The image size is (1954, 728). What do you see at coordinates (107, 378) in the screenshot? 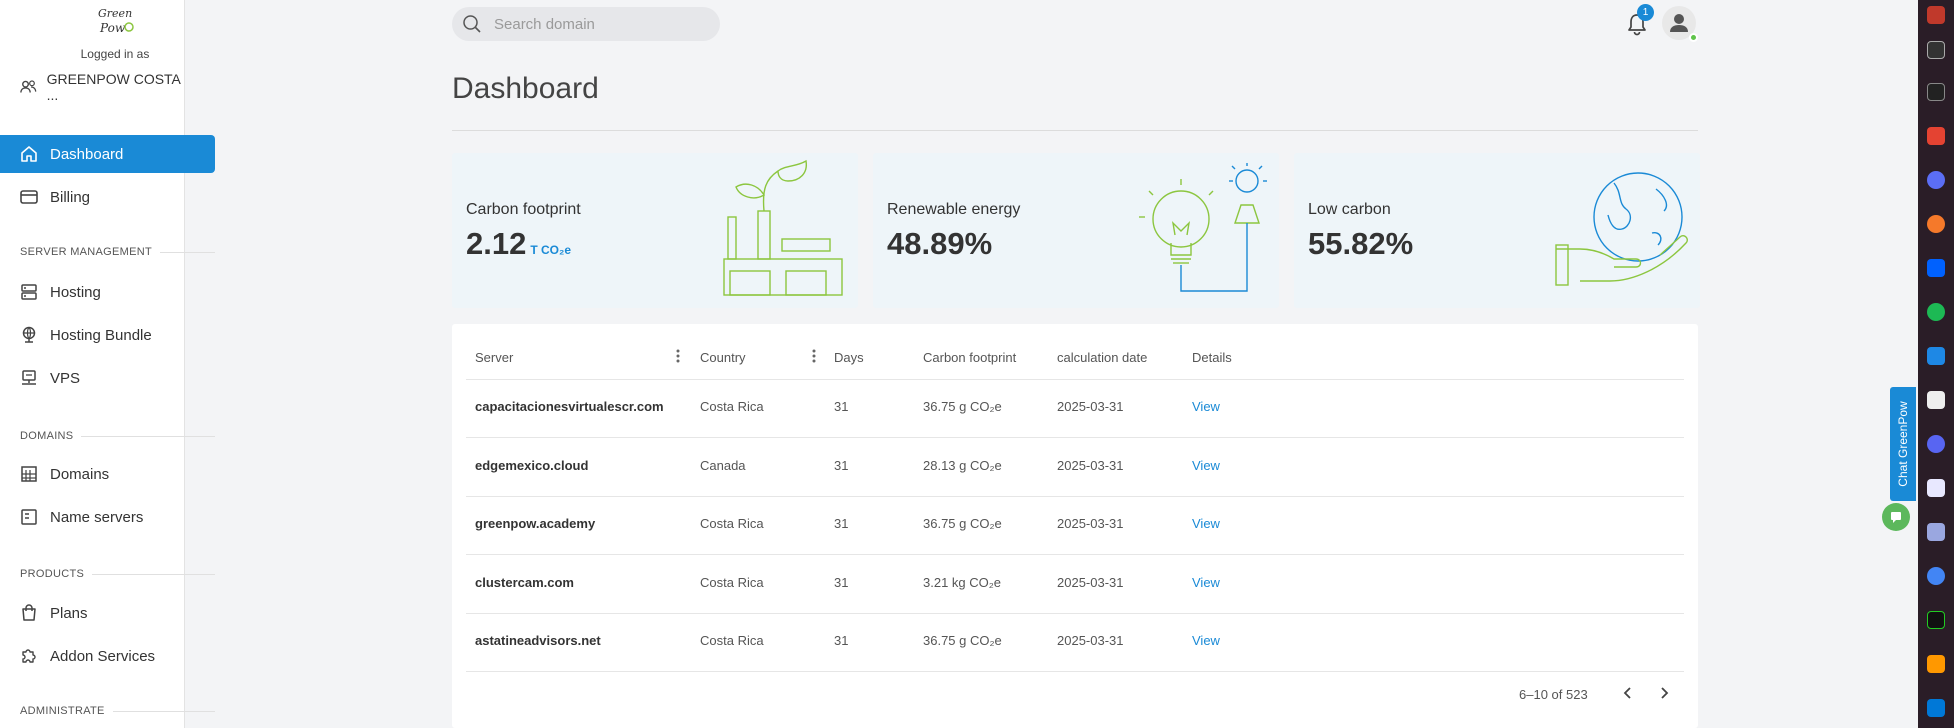
I see `sidebar-item-vps: VPS` at bounding box center [107, 378].